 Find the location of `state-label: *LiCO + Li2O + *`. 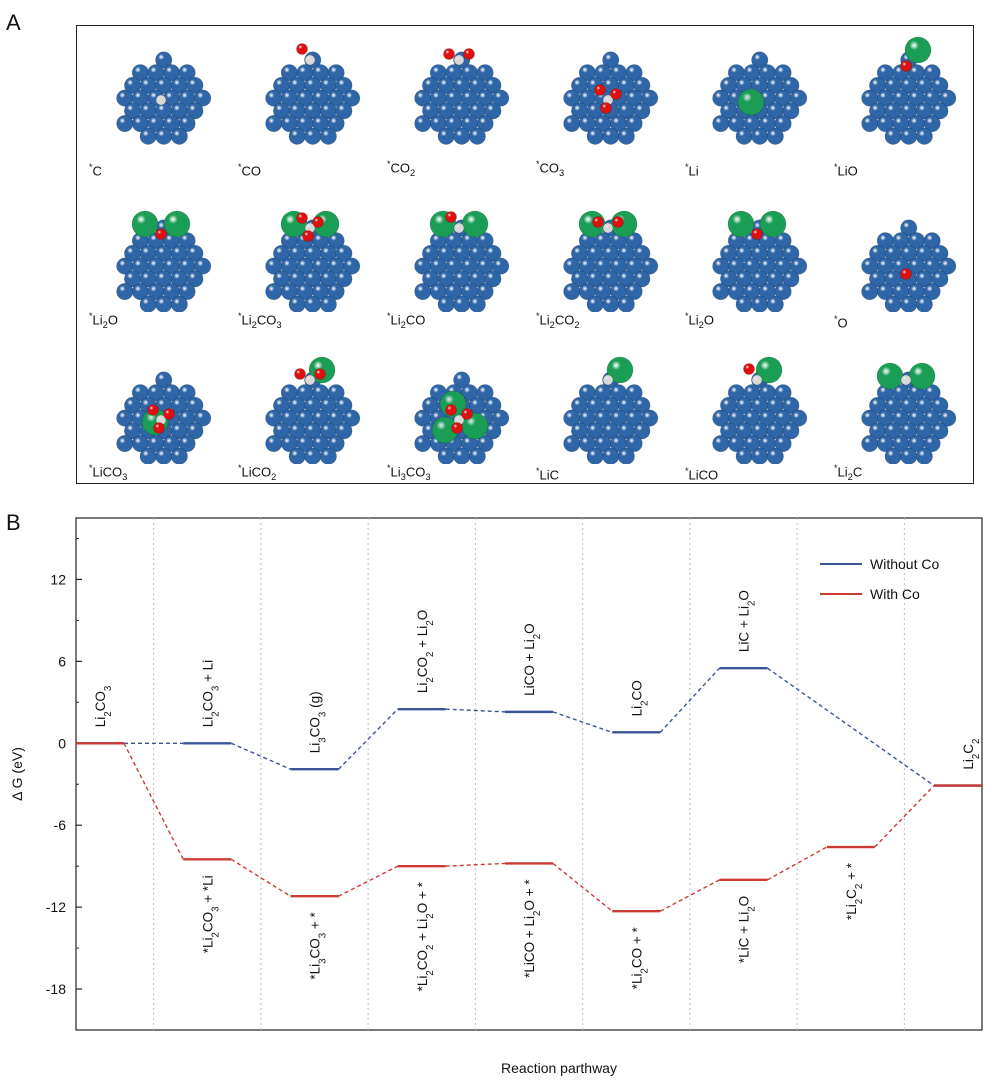

state-label: *LiCO + Li2O + * is located at coordinates (532, 928).